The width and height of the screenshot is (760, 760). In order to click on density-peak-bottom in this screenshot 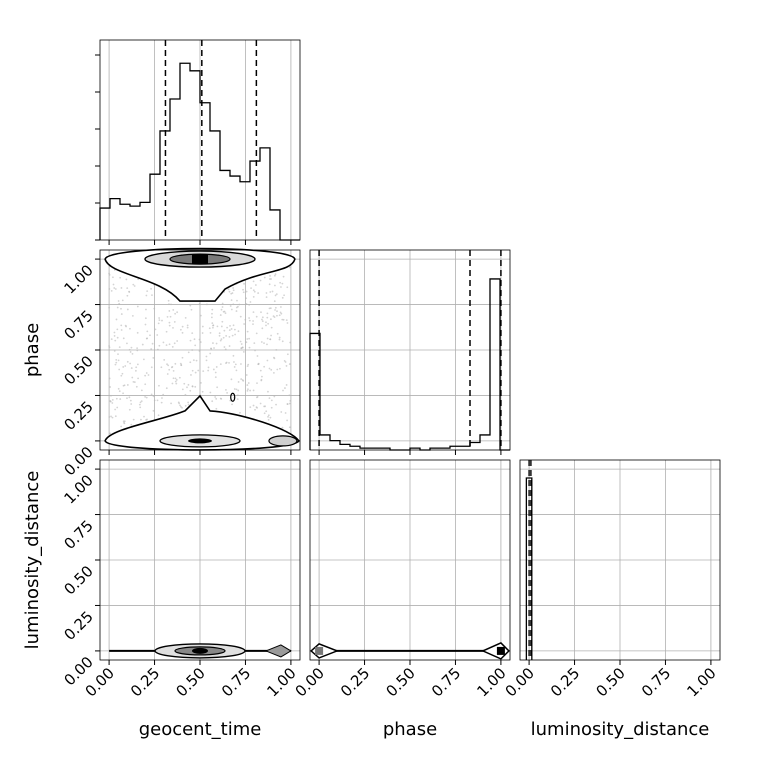, I will do `click(200, 441)`.